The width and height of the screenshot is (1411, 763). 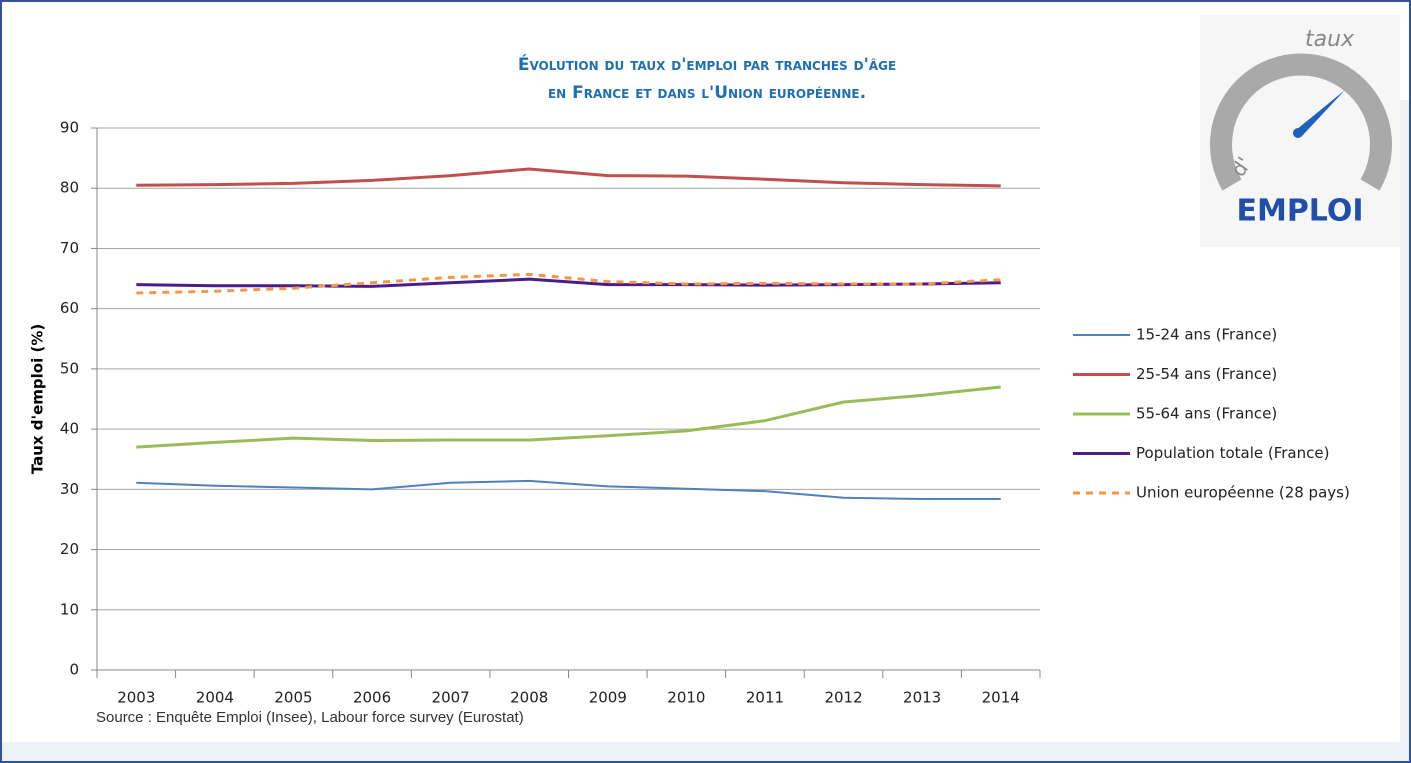 What do you see at coordinates (74, 670) in the screenshot?
I see `y-tick-label: 0` at bounding box center [74, 670].